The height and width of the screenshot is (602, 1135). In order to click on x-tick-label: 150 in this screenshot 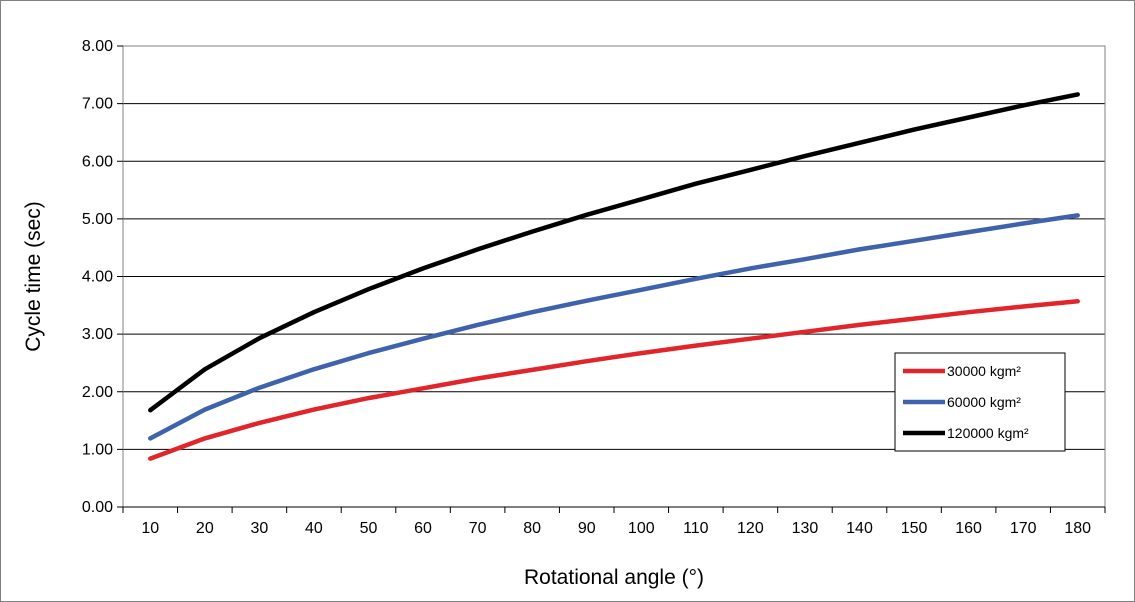, I will do `click(914, 528)`.